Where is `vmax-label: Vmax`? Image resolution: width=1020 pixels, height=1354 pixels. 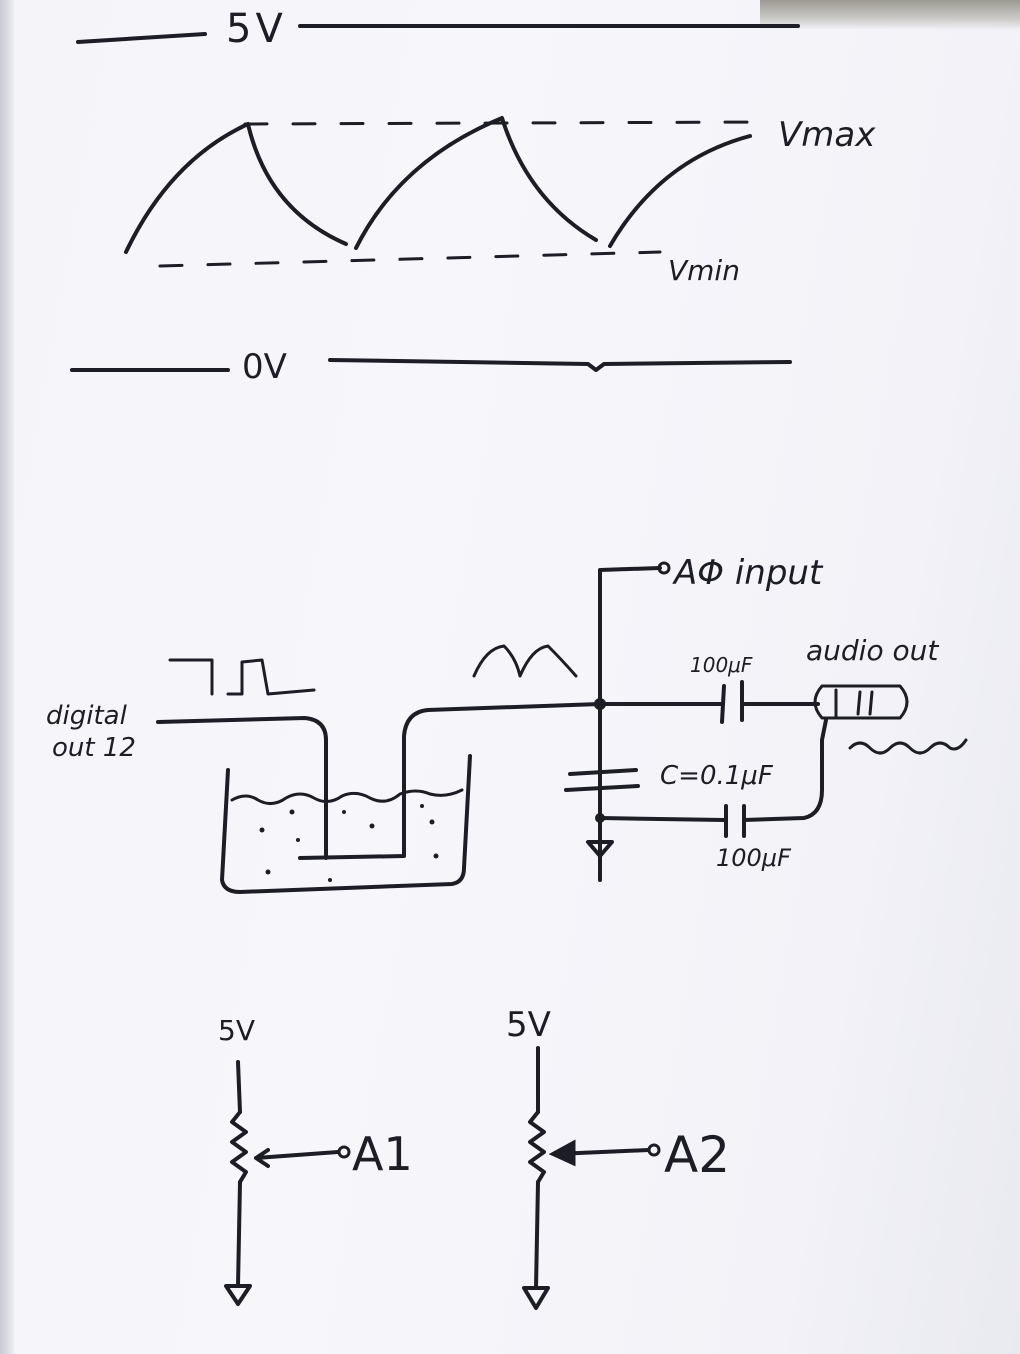
vmax-label: Vmax is located at coordinates (827, 135).